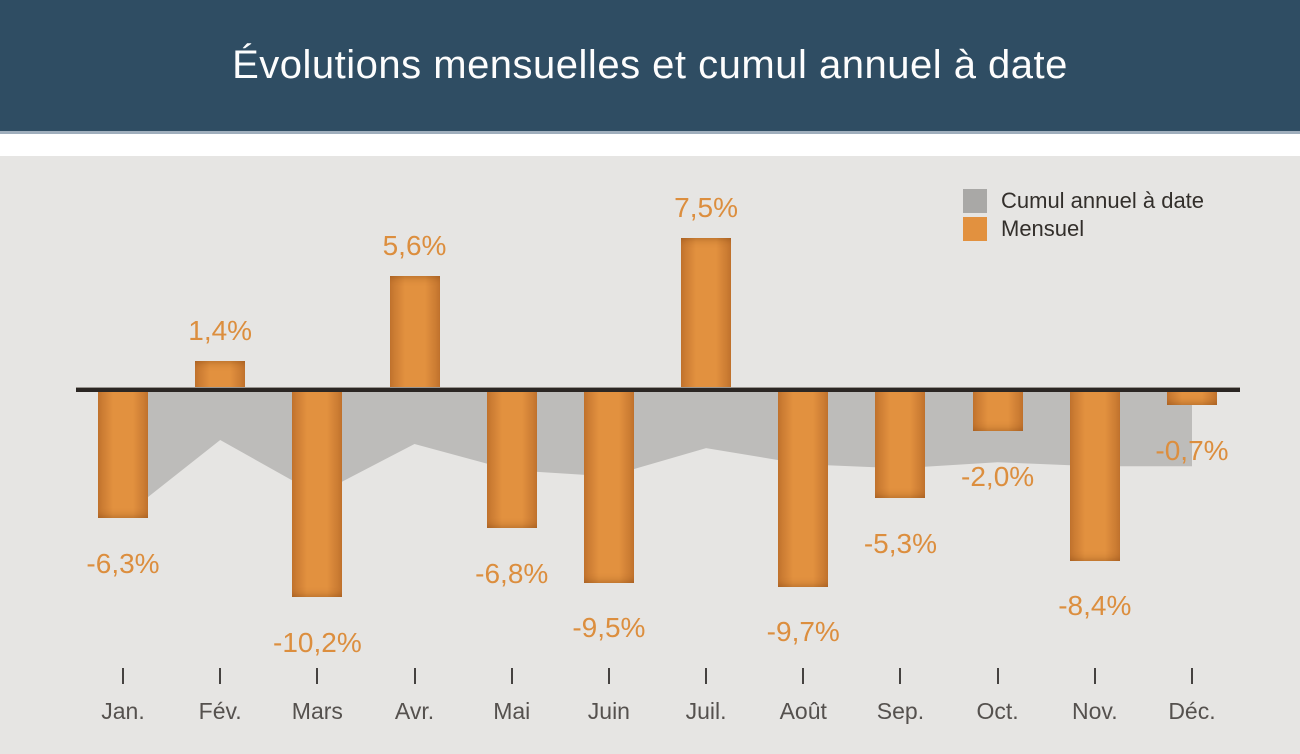  I want to click on month-label-Fév.: Fév., so click(220, 711).